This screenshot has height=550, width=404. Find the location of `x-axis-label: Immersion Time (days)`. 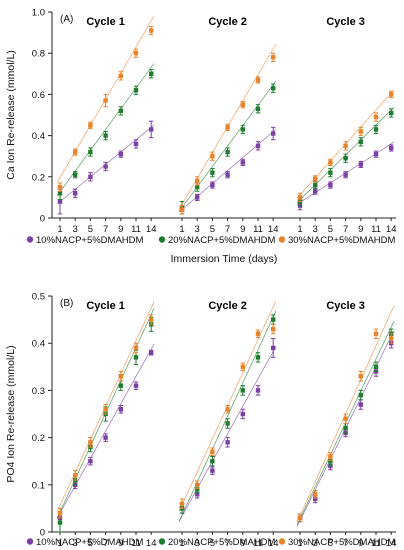

x-axis-label: Immersion Time (days) is located at coordinates (224, 259).